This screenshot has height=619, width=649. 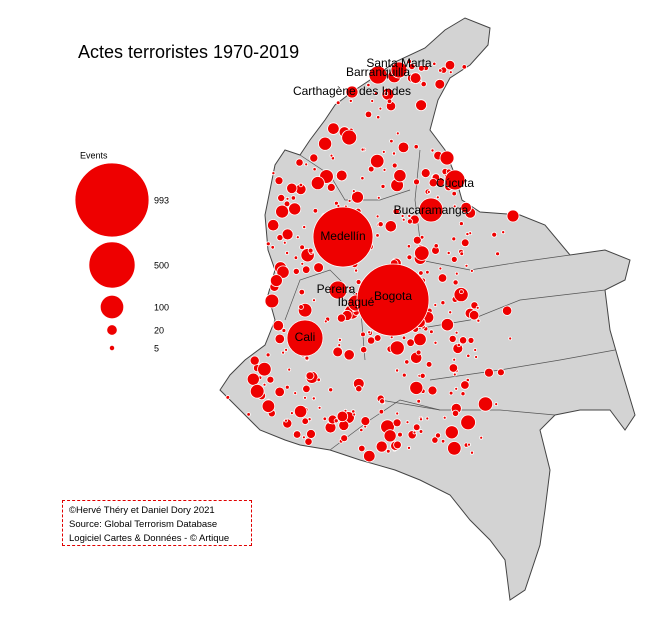 I want to click on legend-title: Events, so click(x=94, y=155).